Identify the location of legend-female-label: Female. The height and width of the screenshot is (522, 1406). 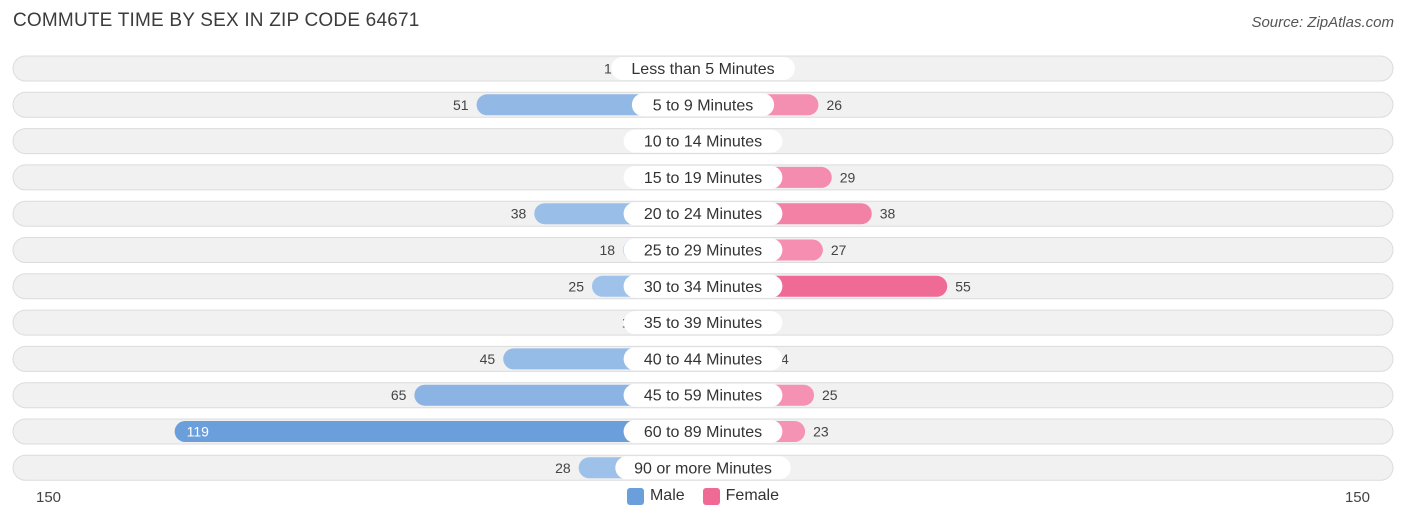
(752, 495).